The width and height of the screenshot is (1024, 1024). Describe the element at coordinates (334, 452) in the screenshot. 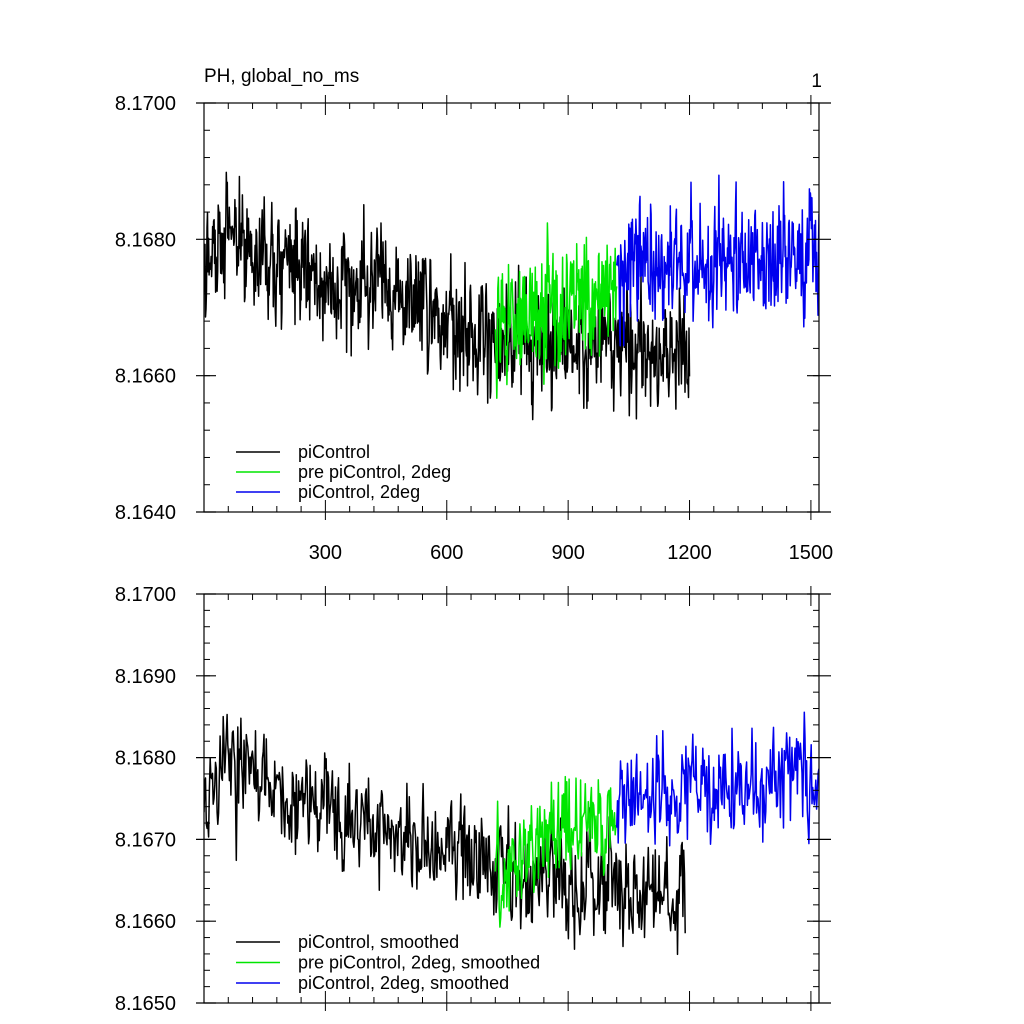

I see `legend-label: piControl` at that location.